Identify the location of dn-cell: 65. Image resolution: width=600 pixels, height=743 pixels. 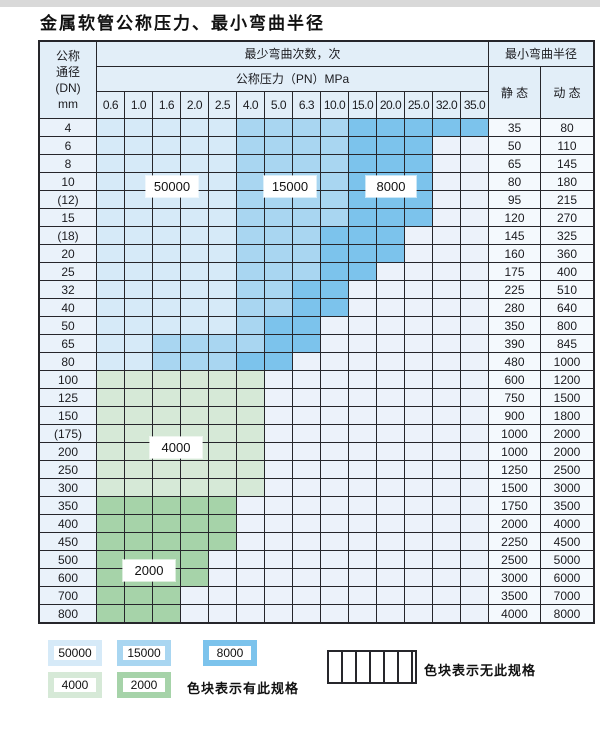
(68, 343).